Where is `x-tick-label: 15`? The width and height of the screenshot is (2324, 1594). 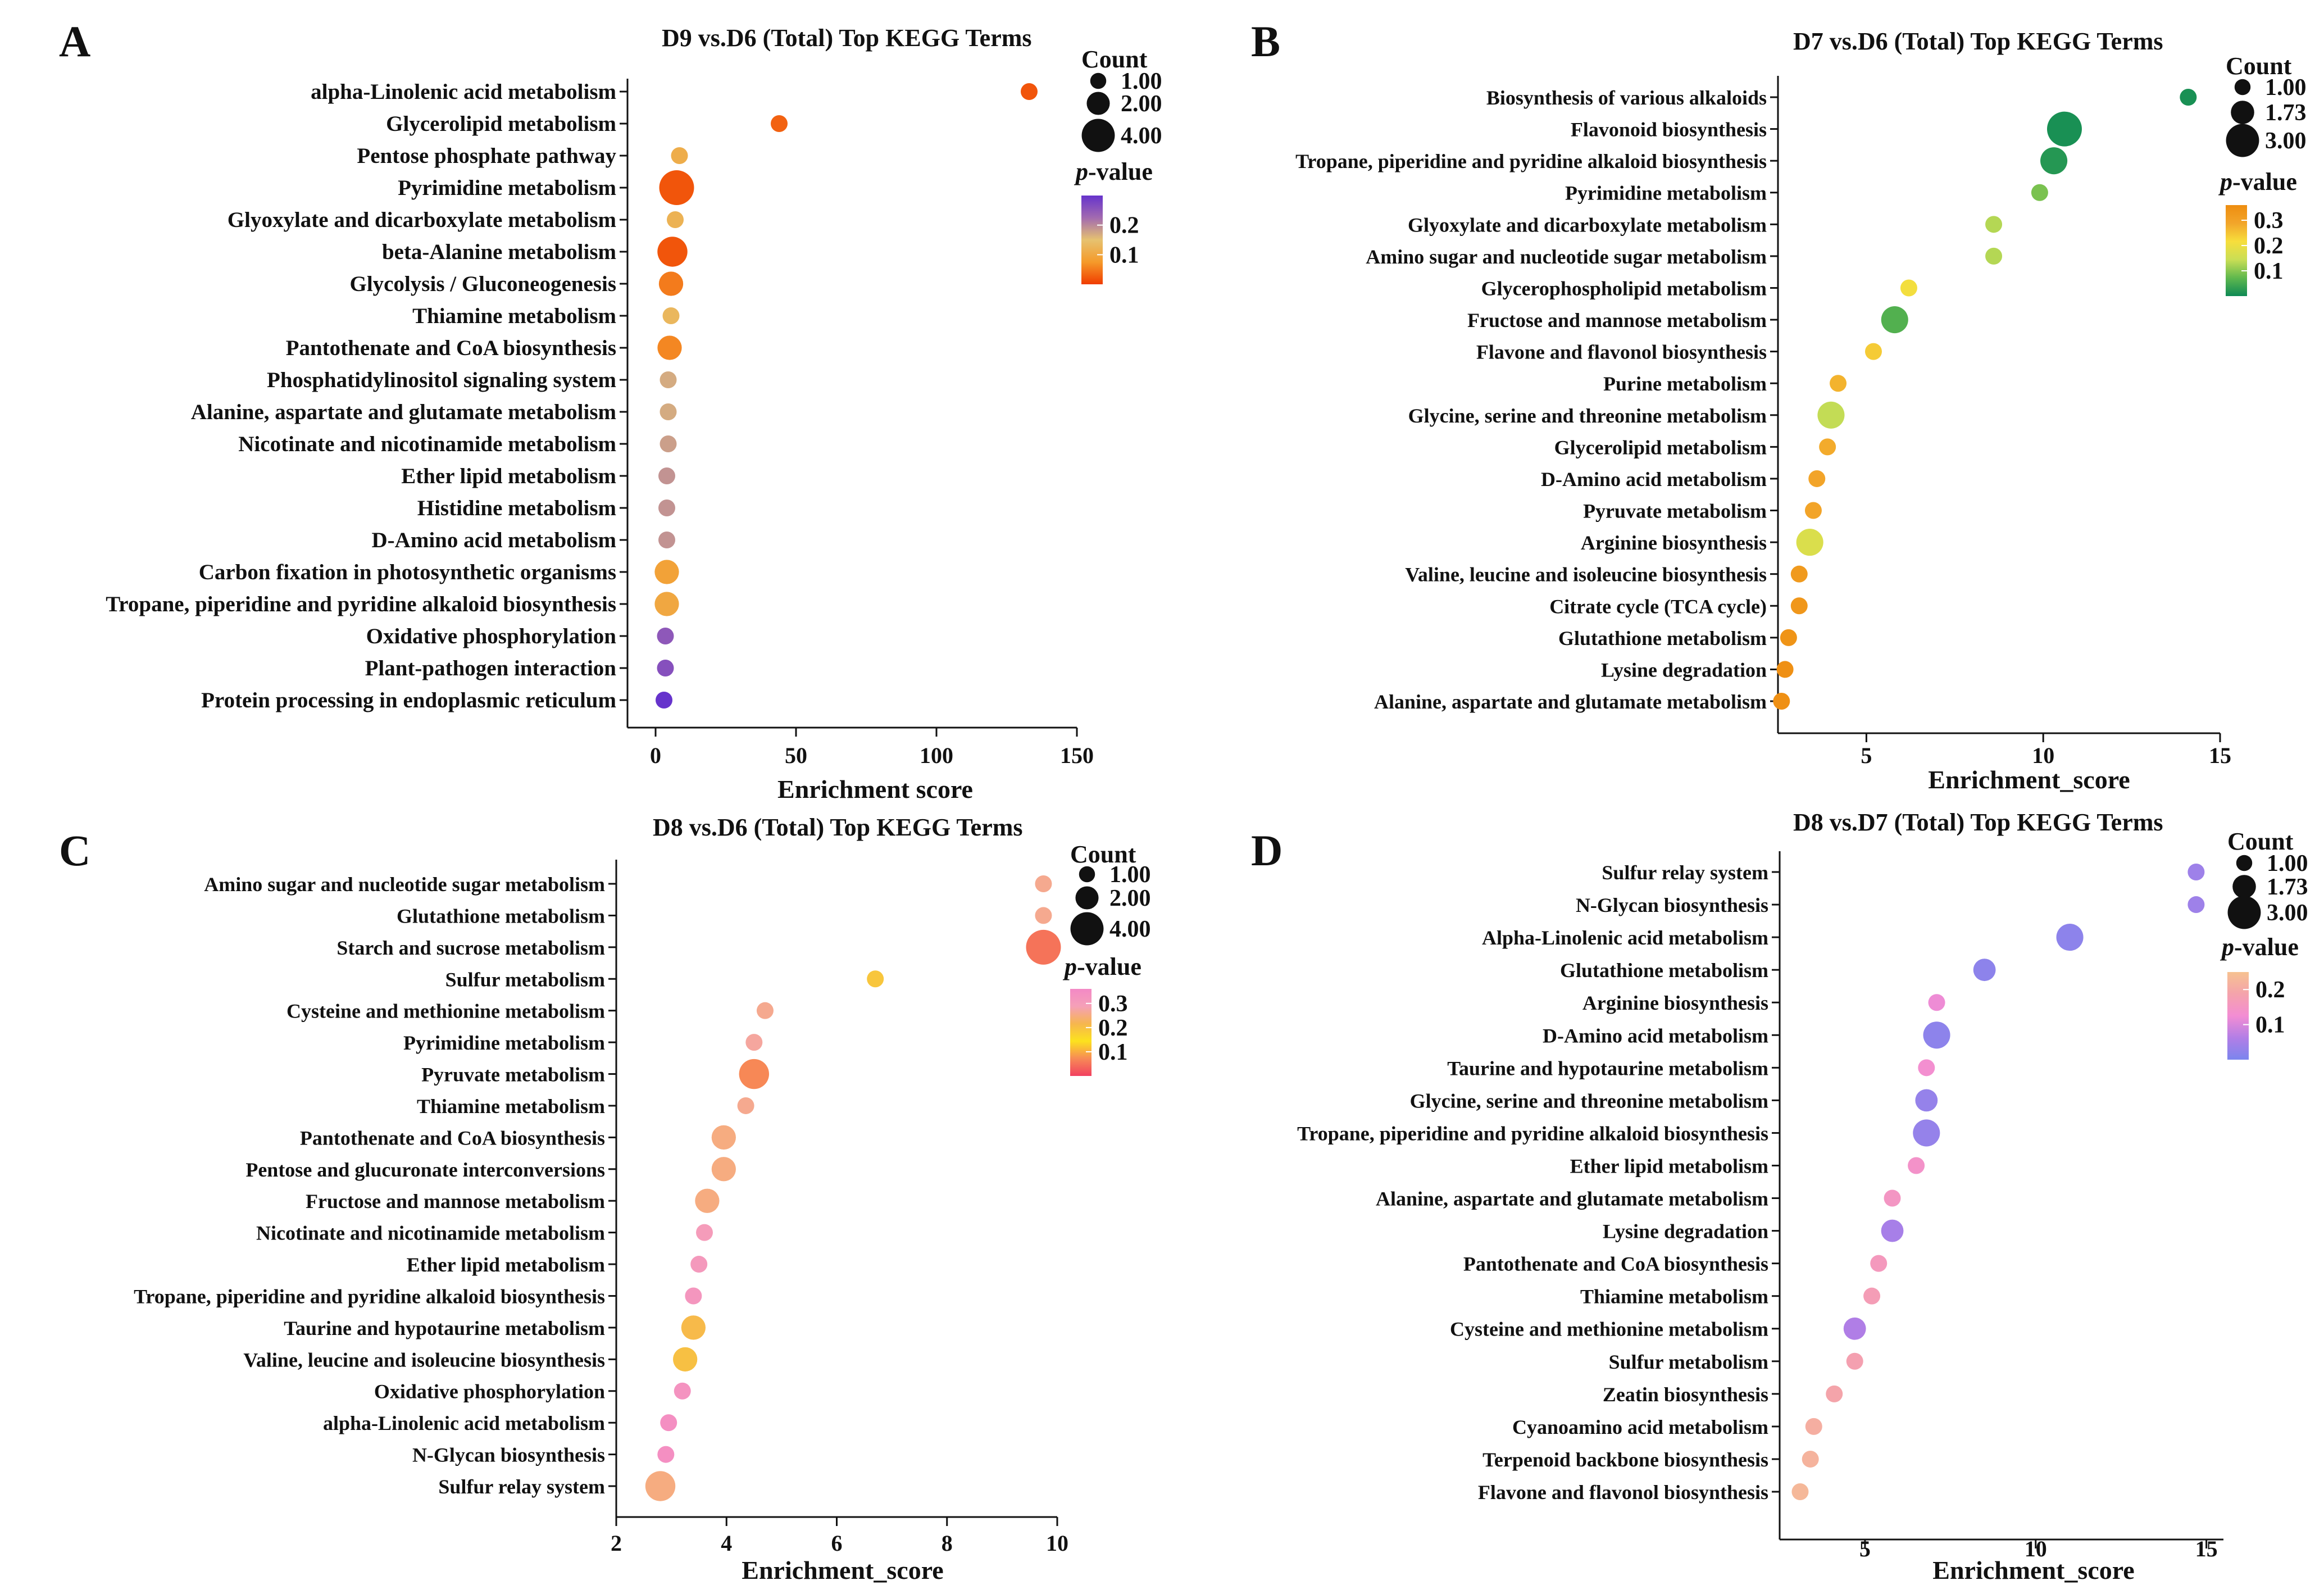
x-tick-label: 15 is located at coordinates (2206, 1548).